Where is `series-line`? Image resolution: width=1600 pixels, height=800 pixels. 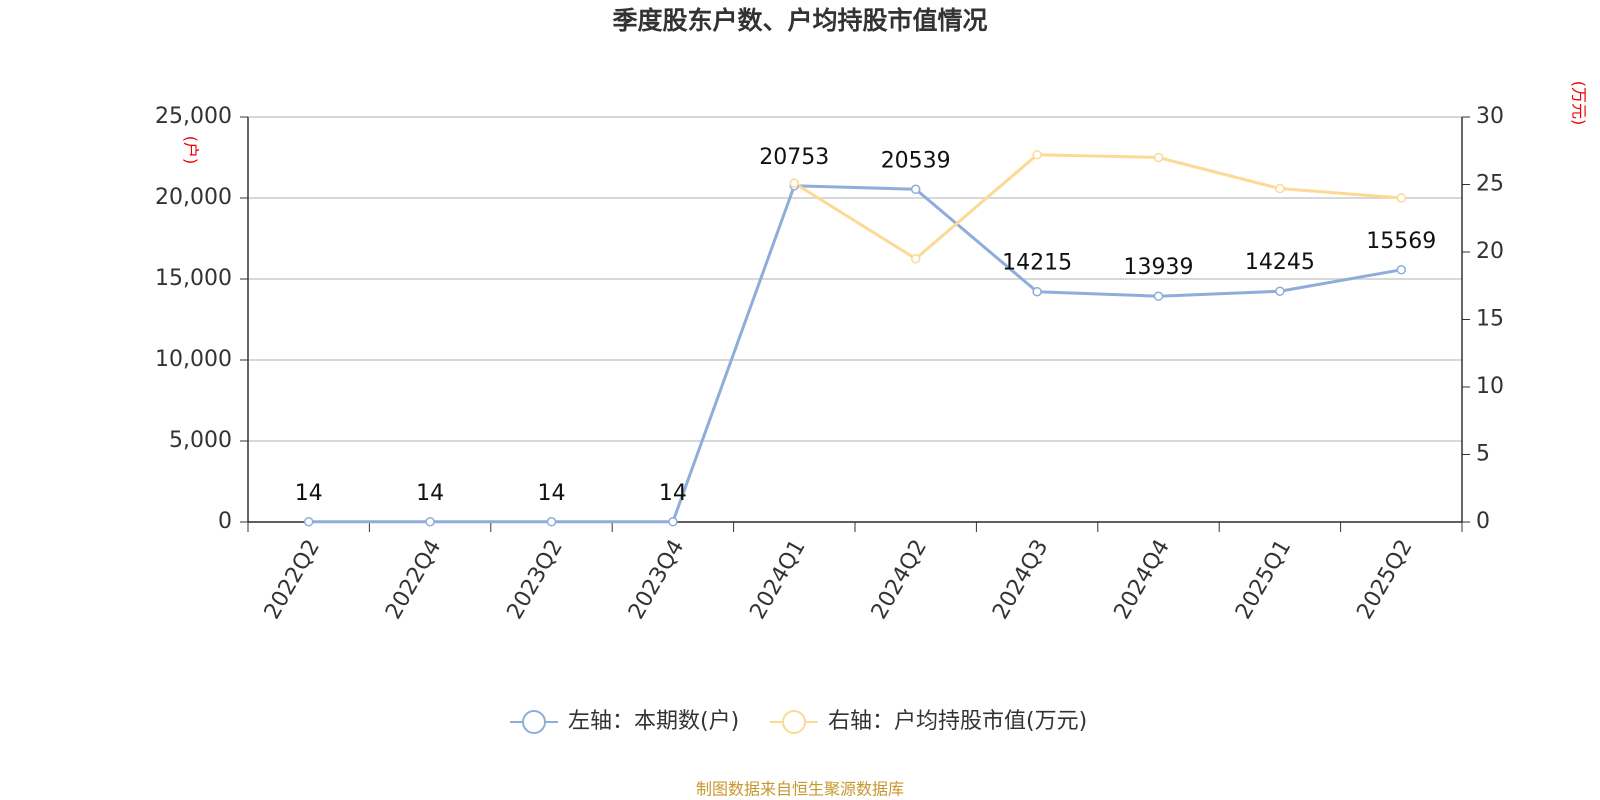
series-line is located at coordinates (1097, 207).